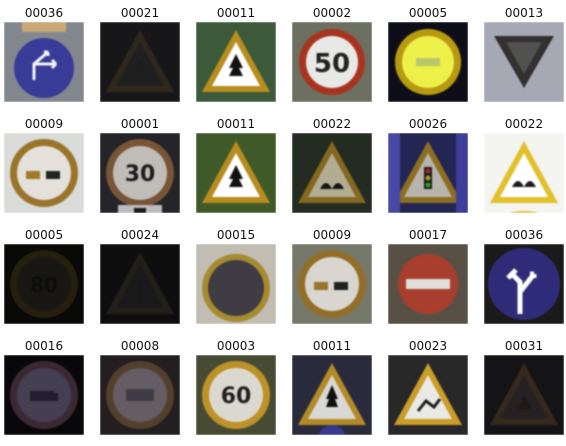 This screenshot has height=446, width=566. What do you see at coordinates (428, 346) in the screenshot?
I see `class-label: 00023` at bounding box center [428, 346].